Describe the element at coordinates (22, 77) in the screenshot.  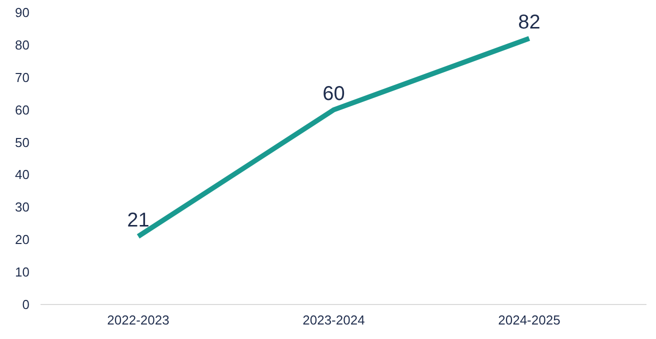
I see `y-tick-label: 70` at that location.